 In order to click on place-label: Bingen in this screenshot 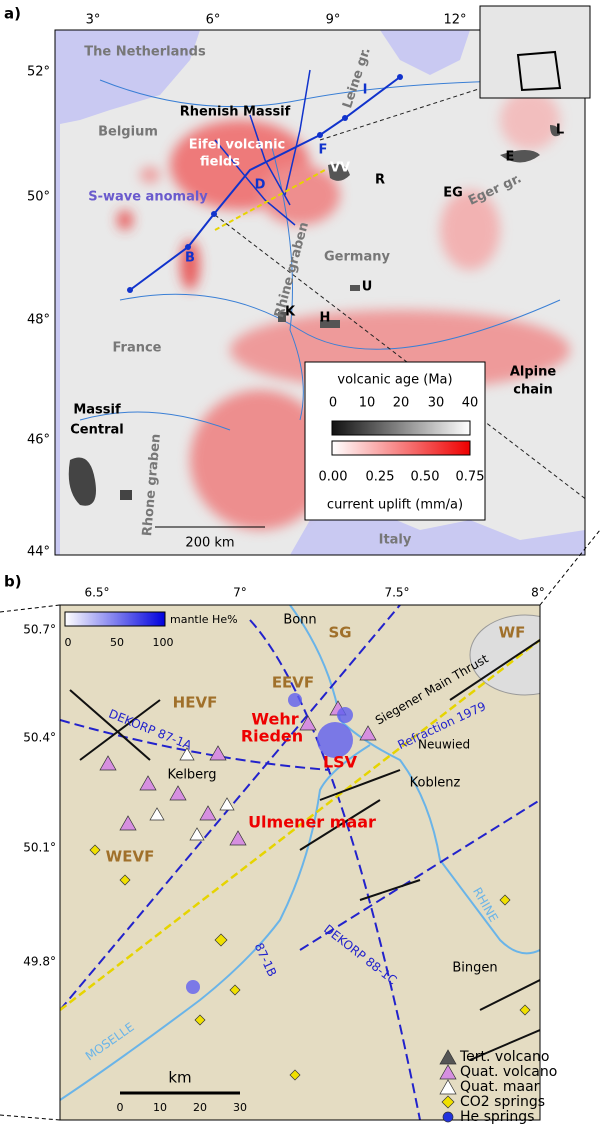, I will do `click(474, 968)`.